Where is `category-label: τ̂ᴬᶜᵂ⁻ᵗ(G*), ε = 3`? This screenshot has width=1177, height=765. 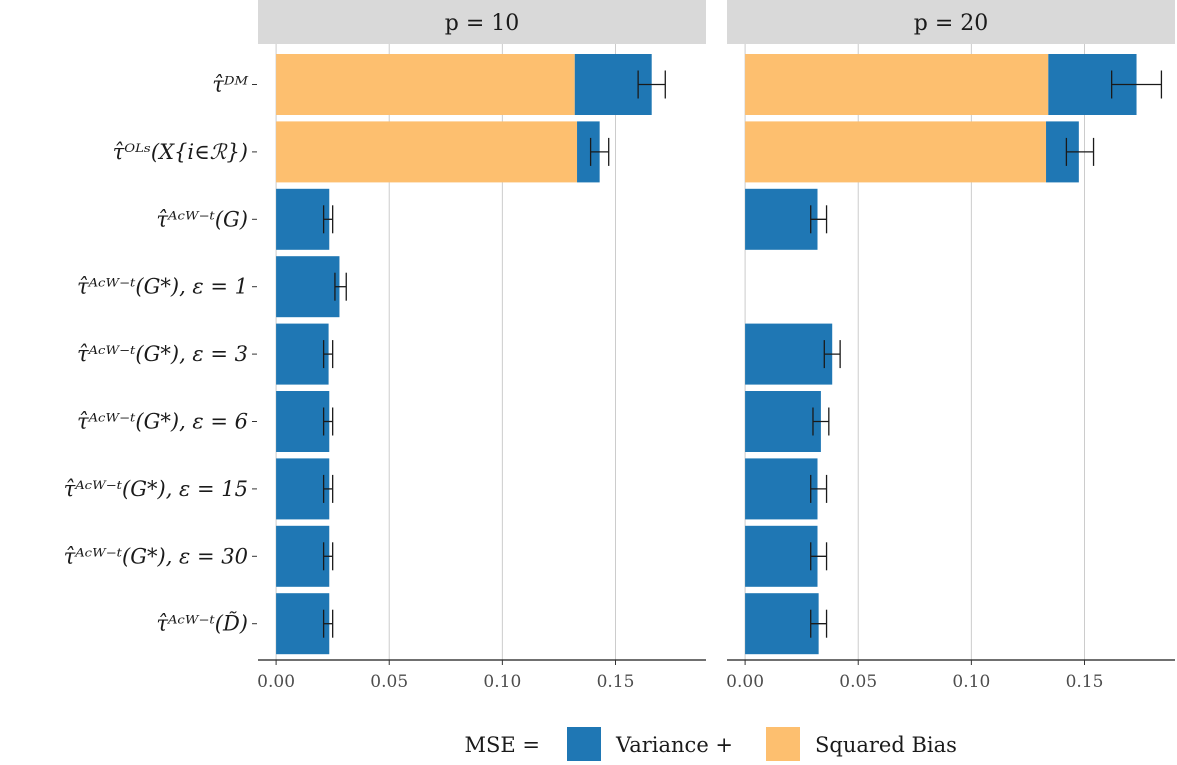 category-label: τ̂ᴬᶜᵂ⁻ᵗ(G*), ε = 3 is located at coordinates (162, 354).